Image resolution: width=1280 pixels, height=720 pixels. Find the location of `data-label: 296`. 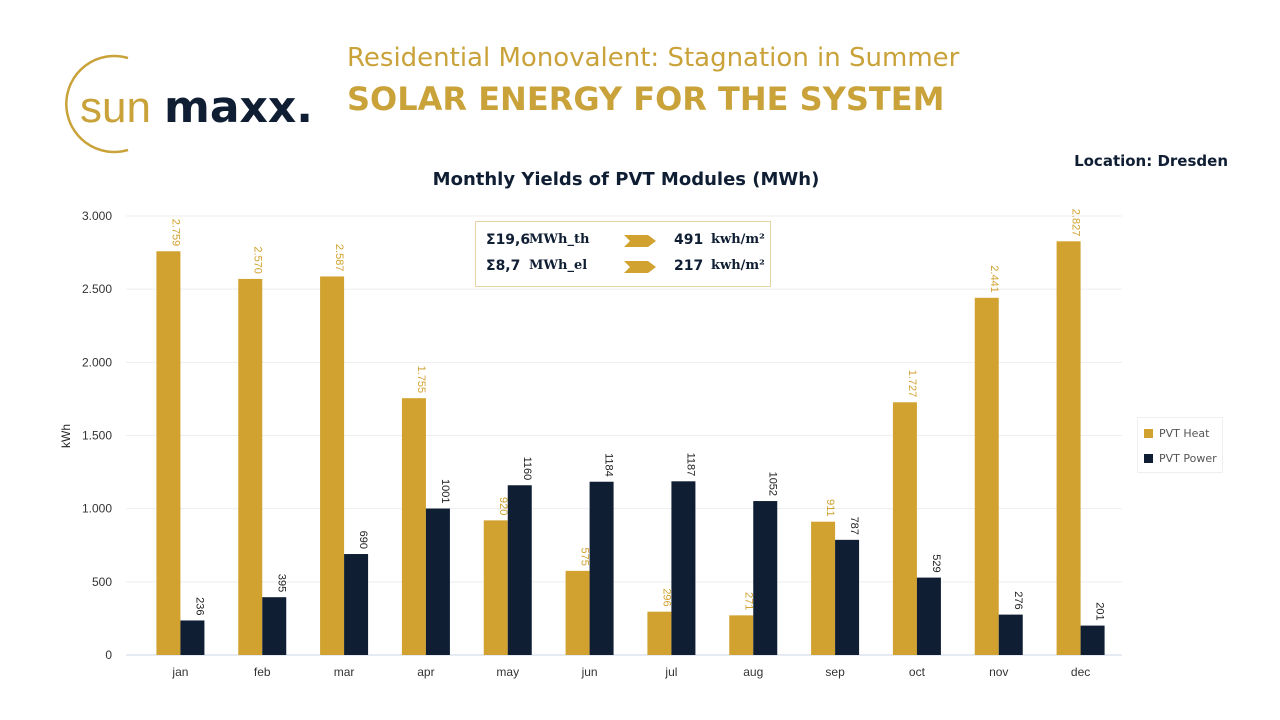

data-label: 296 is located at coordinates (666, 597).